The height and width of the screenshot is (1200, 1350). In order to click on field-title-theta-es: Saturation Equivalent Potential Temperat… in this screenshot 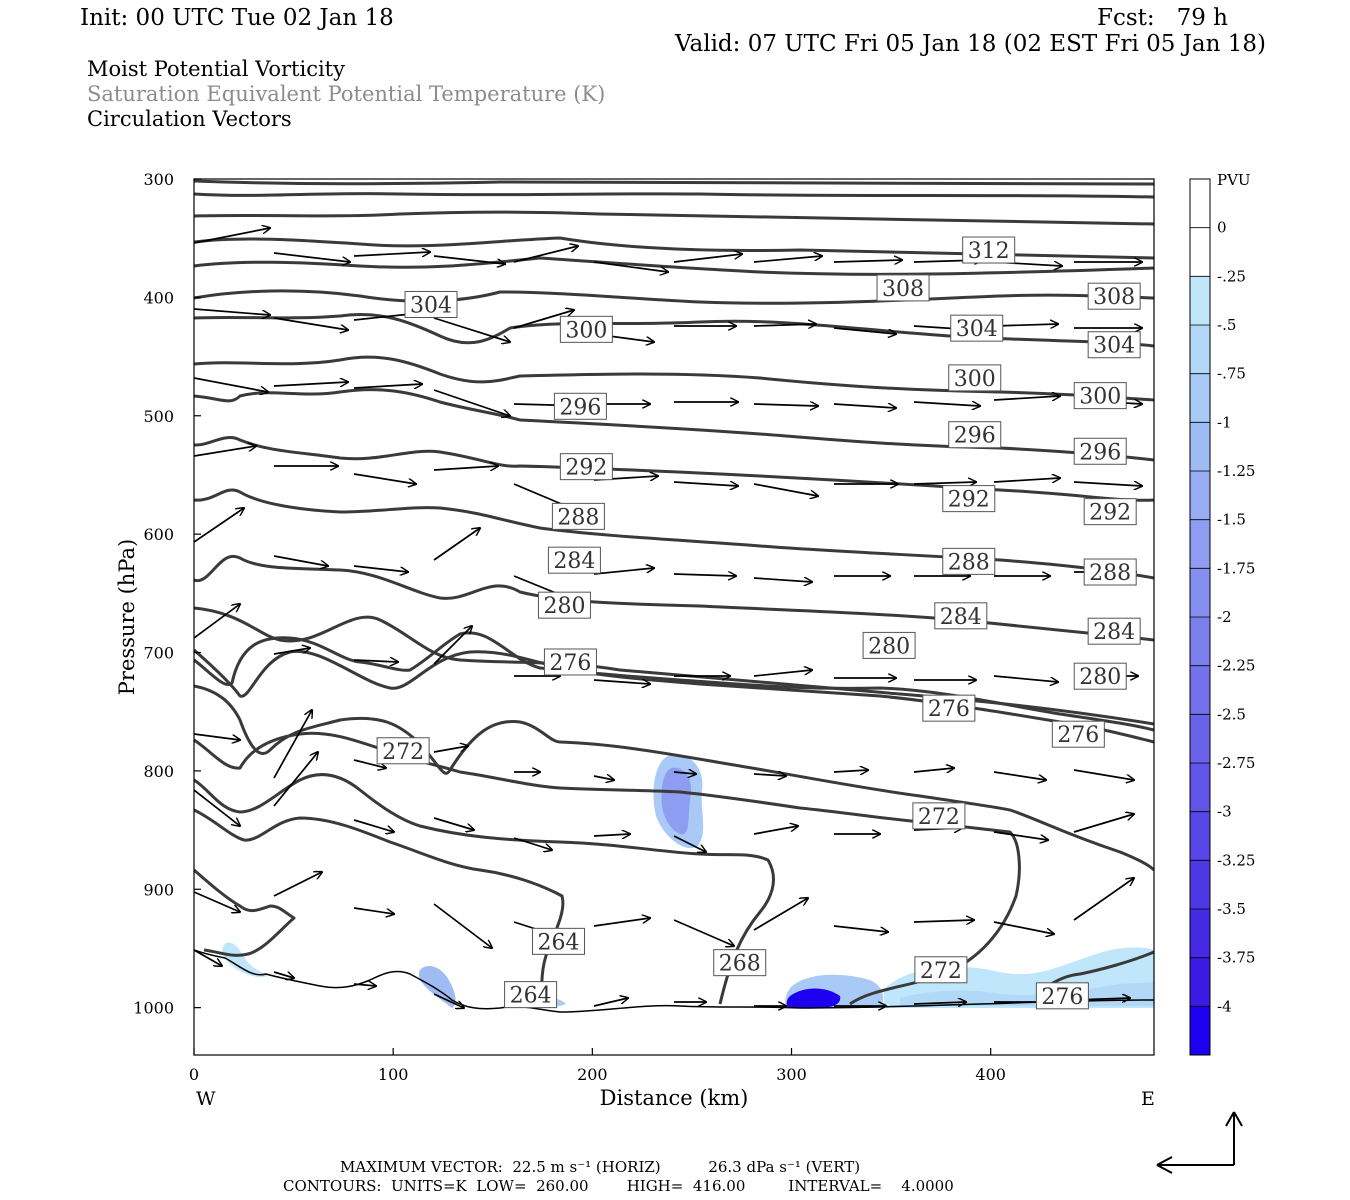, I will do `click(346, 94)`.